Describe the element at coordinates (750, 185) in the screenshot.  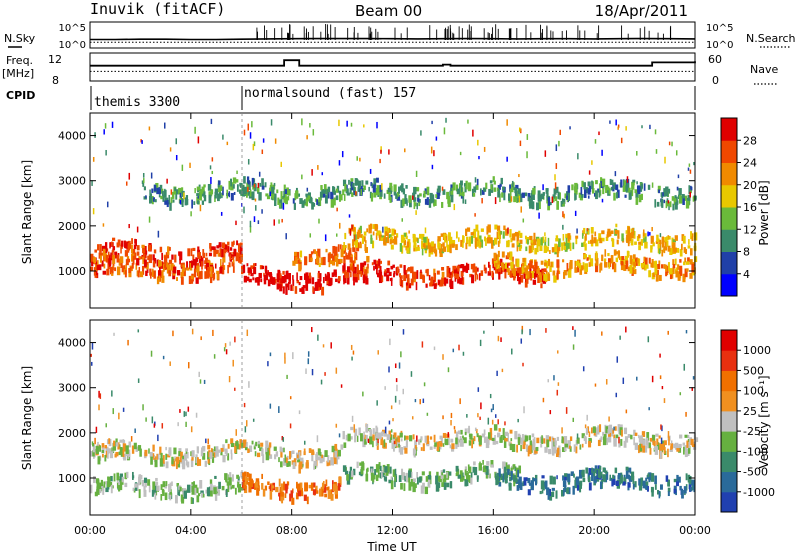
I see `colorbar-tick-label: 20` at that location.